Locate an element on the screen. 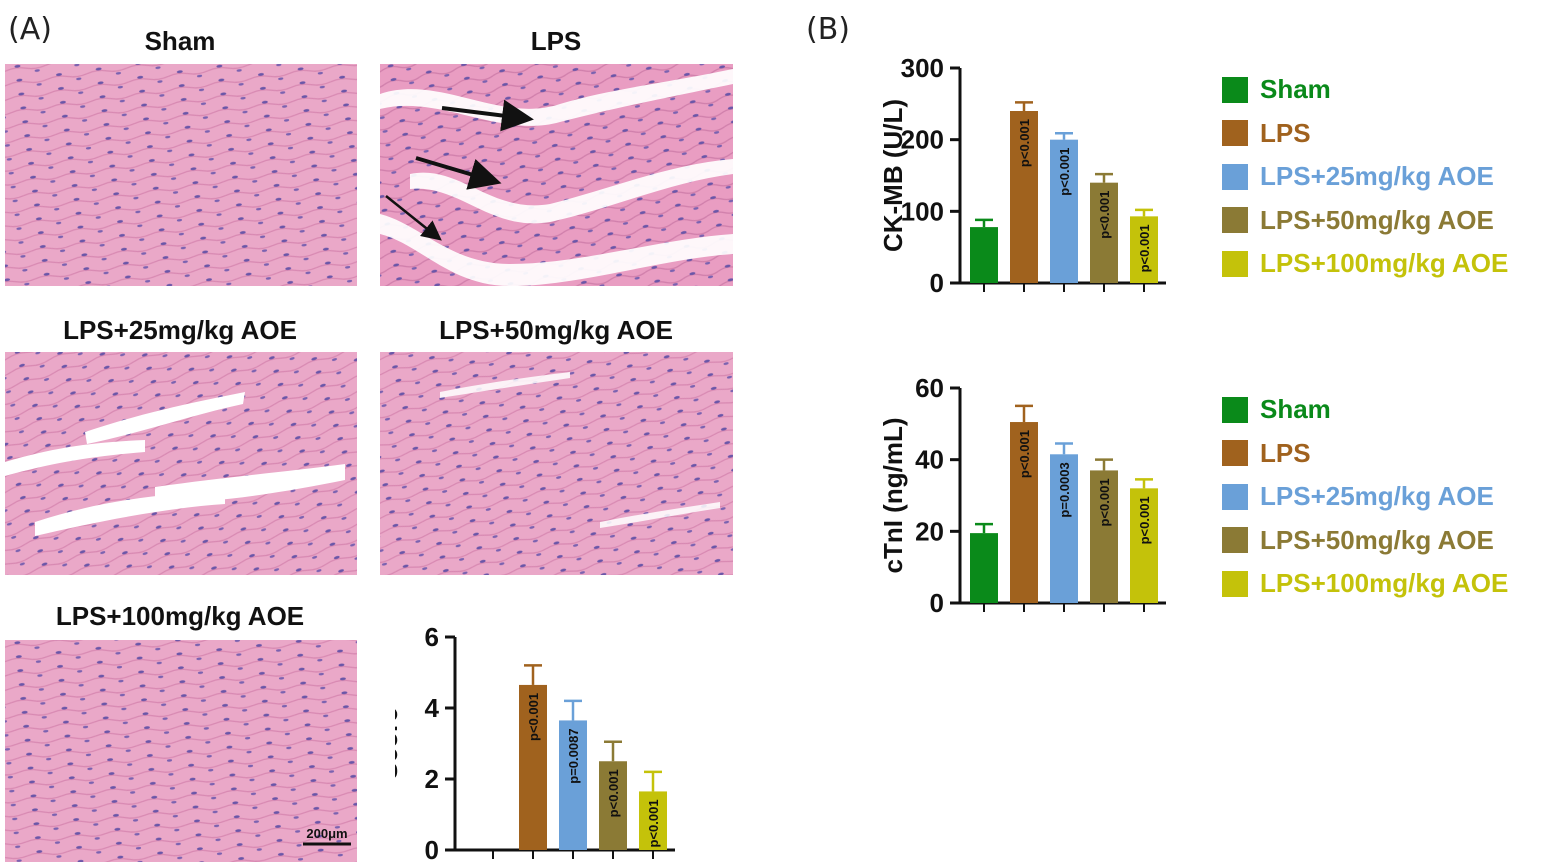 This screenshot has height=868, width=1546. tissue-pattern: 200μm is located at coordinates (181, 751).